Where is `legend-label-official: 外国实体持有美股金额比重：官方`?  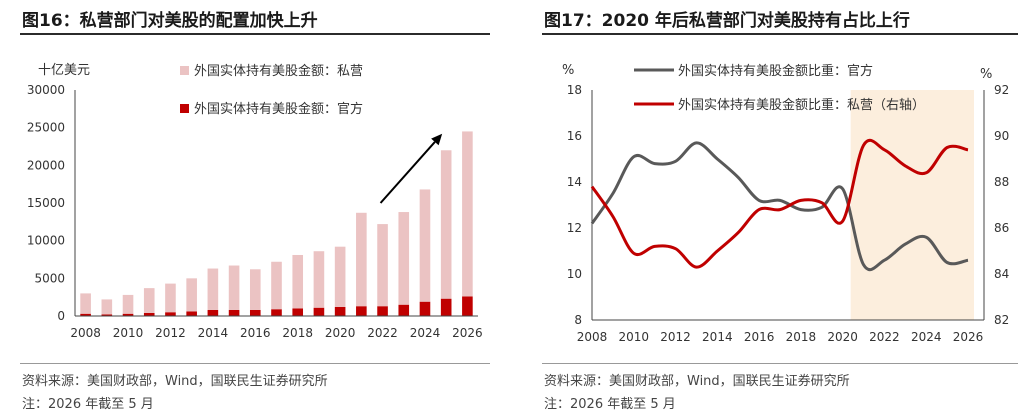
legend-label-official: 外国实体持有美股金额比重：官方 is located at coordinates (775, 71).